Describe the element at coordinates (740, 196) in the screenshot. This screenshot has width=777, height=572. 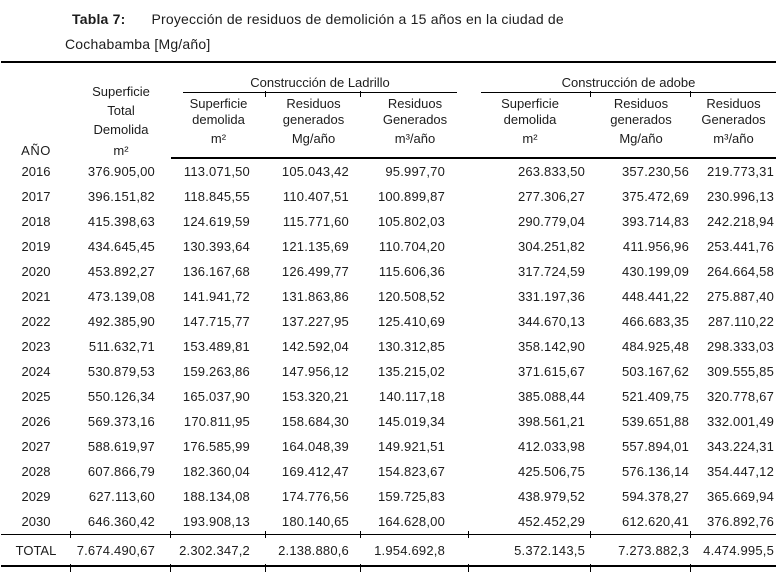
I see `value-cell: 230.996,13` at that location.